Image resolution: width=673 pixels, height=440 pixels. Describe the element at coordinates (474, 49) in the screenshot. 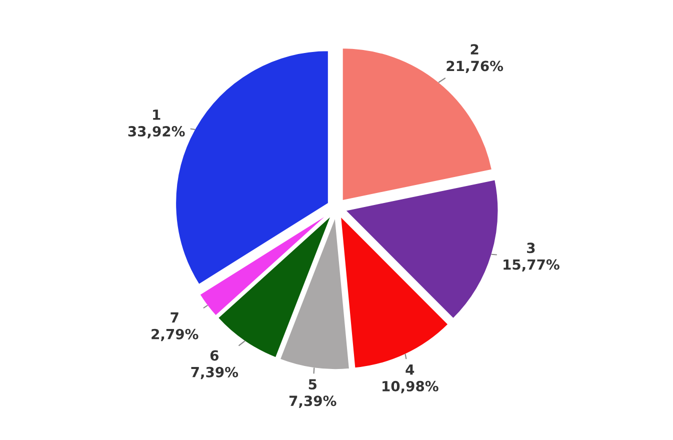

I see `slice-label: 2` at that location.